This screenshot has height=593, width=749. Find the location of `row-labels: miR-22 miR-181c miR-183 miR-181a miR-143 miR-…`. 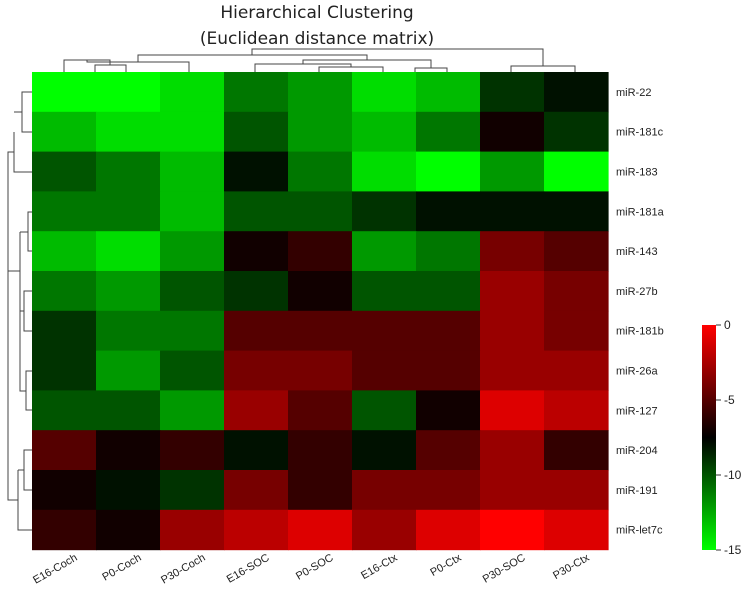

row-labels: miR-22 miR-181c miR-183 miR-181a miR-143 miR-… is located at coordinates (640, 312).